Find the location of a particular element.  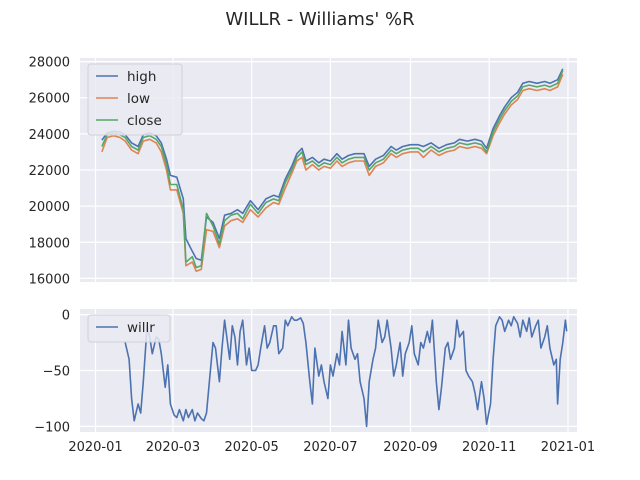

x-tick-label: 2020-11 is located at coordinates (489, 447).